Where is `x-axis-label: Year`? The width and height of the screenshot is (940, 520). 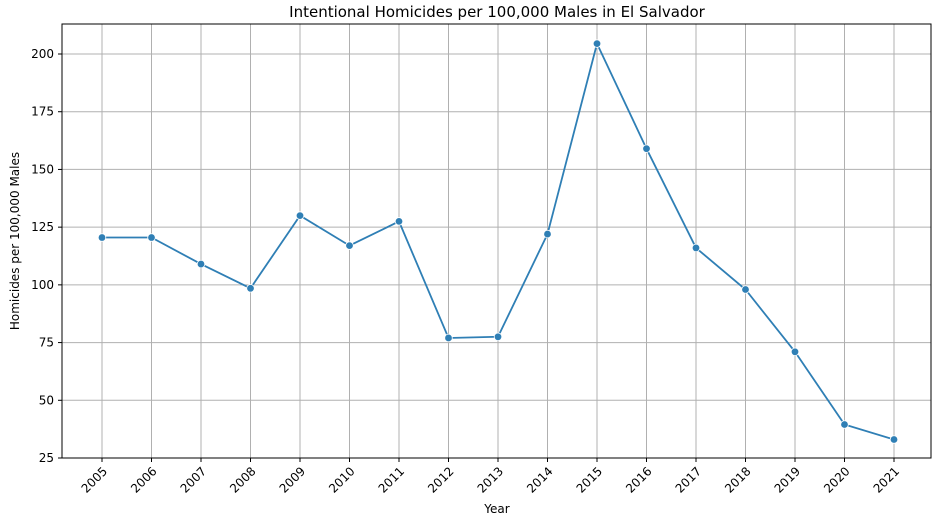
x-axis-label: Year is located at coordinates (496, 509).